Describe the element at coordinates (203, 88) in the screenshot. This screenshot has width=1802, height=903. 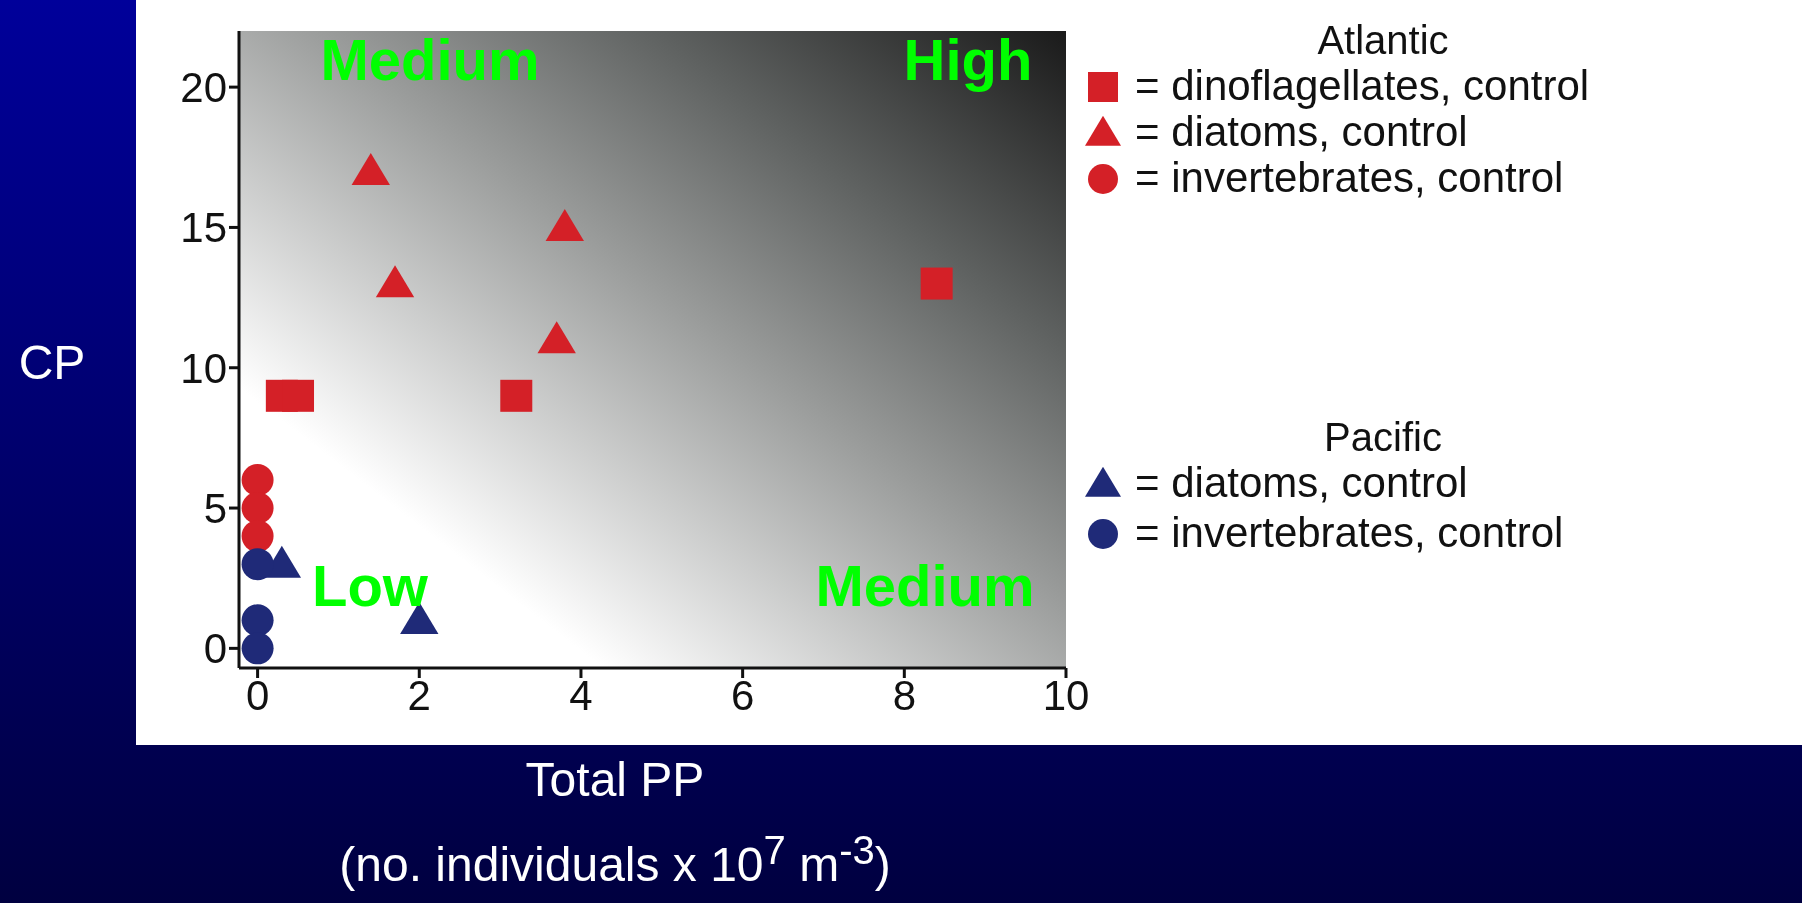
I see `y-tick-label: 20` at that location.